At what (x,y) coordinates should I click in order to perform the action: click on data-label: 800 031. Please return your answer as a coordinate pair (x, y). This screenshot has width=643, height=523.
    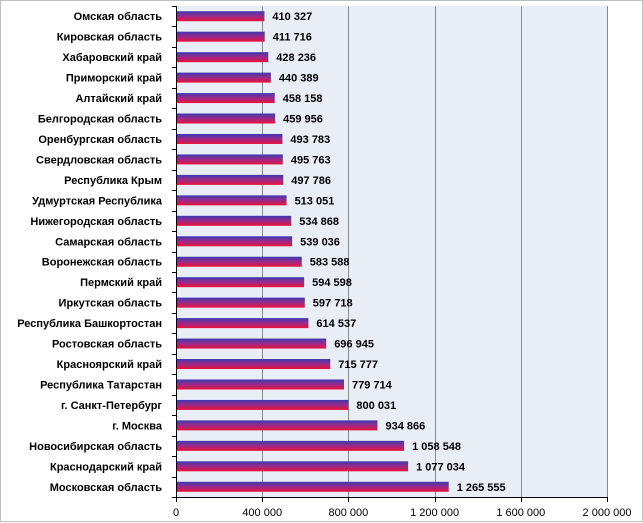
    Looking at the image, I should click on (376, 406).